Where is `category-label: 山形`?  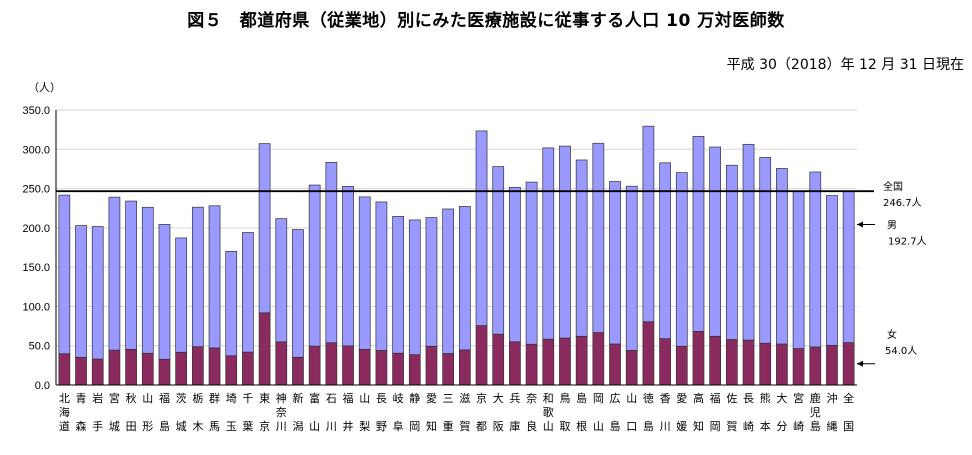
category-label: 山形 is located at coordinates (147, 412).